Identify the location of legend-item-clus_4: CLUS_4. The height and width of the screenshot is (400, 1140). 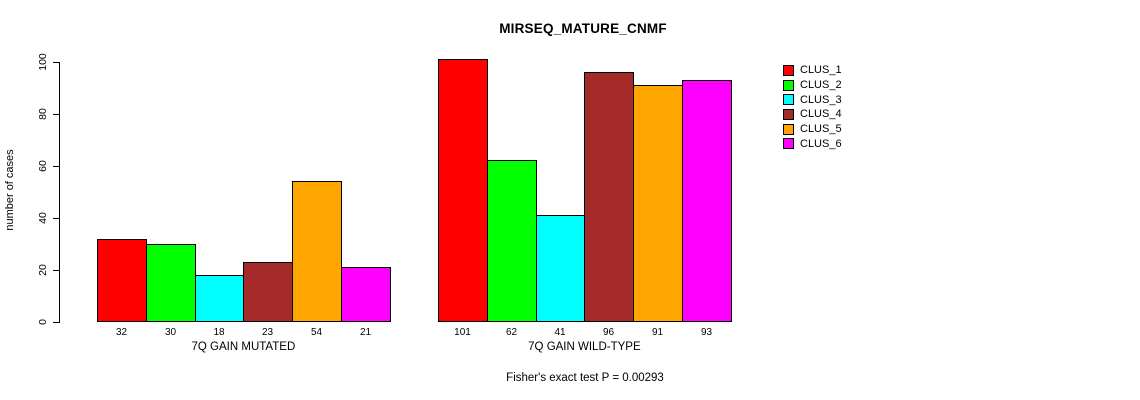
(812, 114).